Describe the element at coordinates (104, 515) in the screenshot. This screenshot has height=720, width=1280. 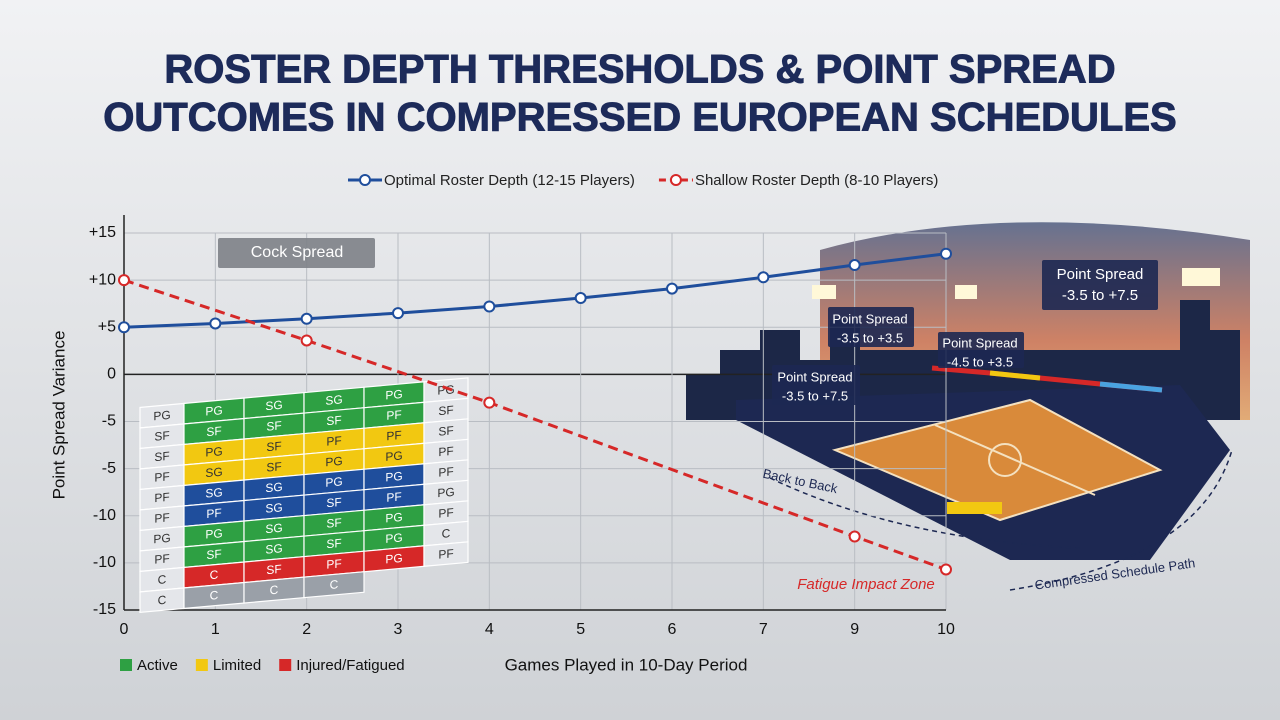
I see `y-tick-label: -10` at that location.